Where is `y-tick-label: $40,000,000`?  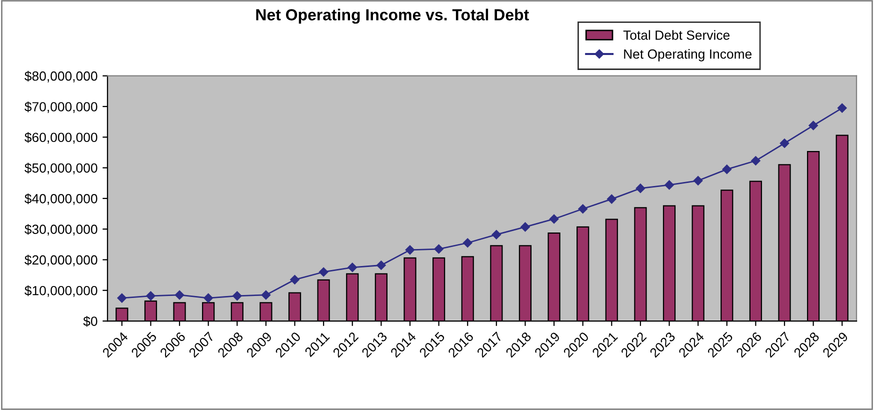 y-tick-label: $40,000,000 is located at coordinates (61, 199).